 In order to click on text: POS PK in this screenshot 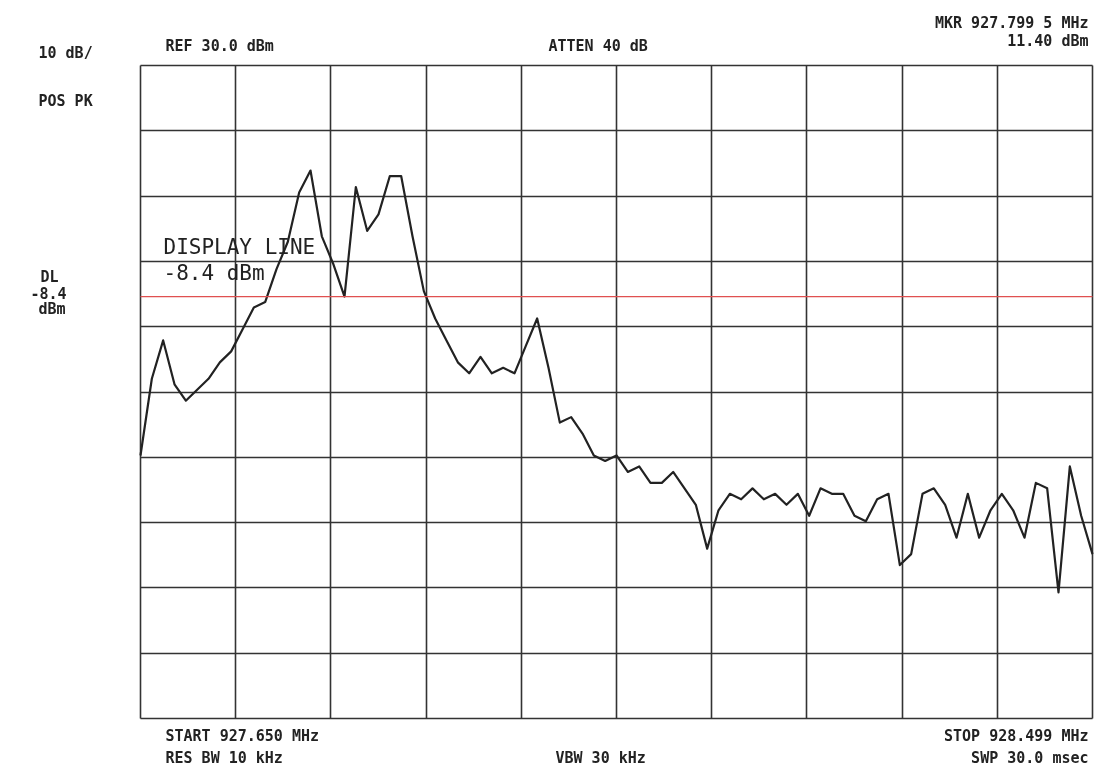, I will do `click(65, 100)`.